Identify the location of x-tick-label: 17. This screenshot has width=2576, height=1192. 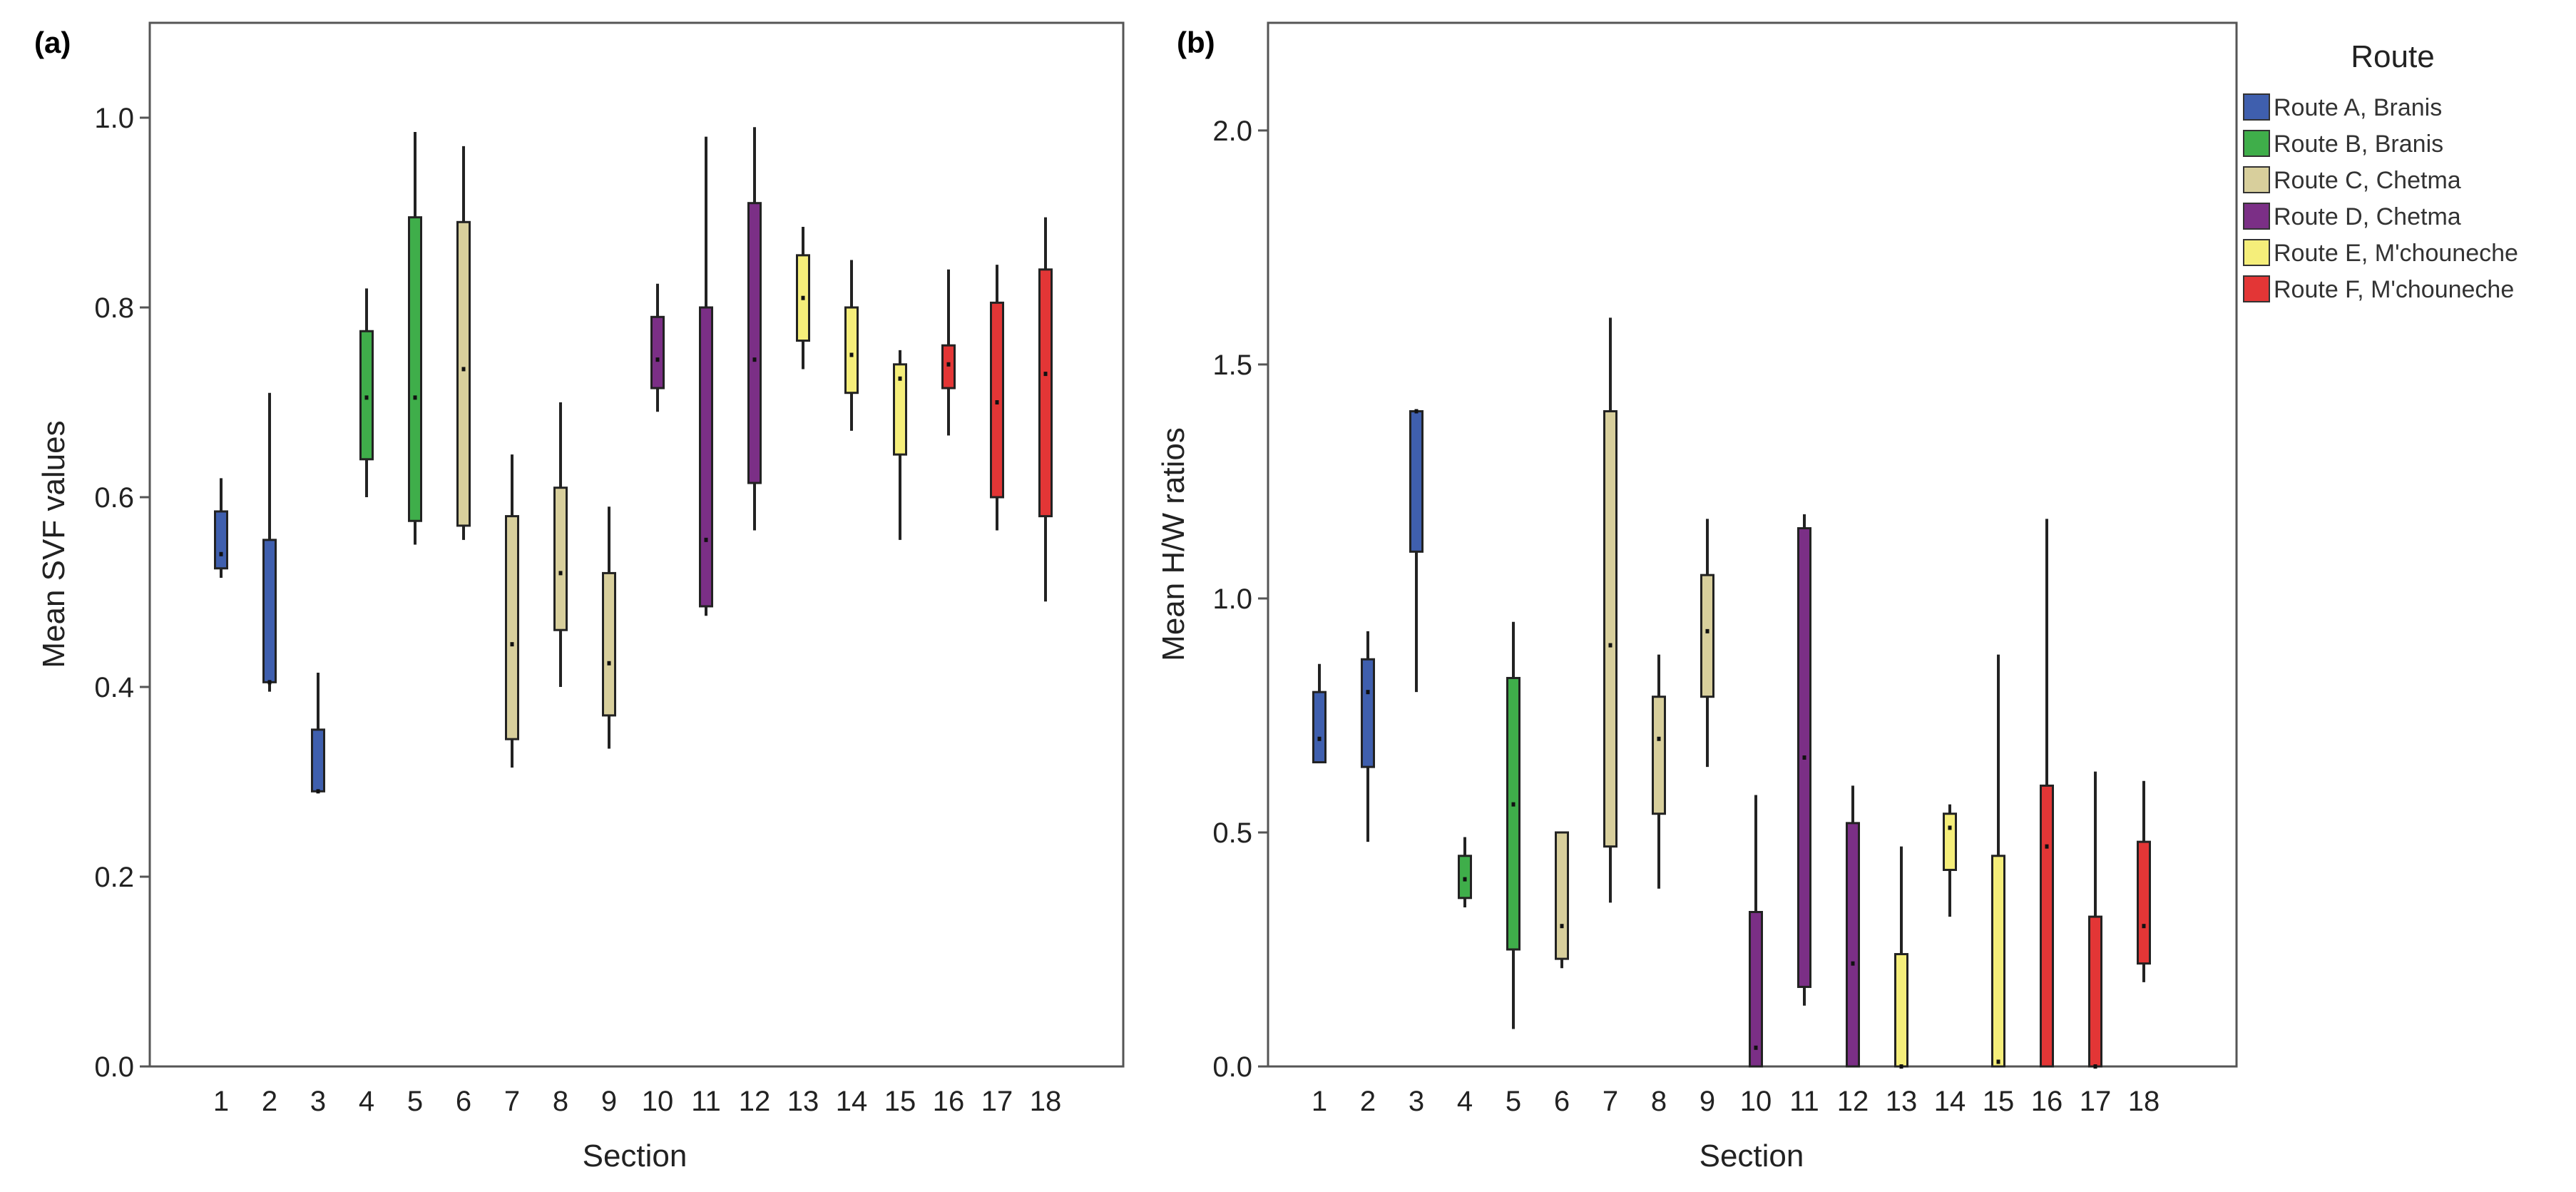
(997, 1101).